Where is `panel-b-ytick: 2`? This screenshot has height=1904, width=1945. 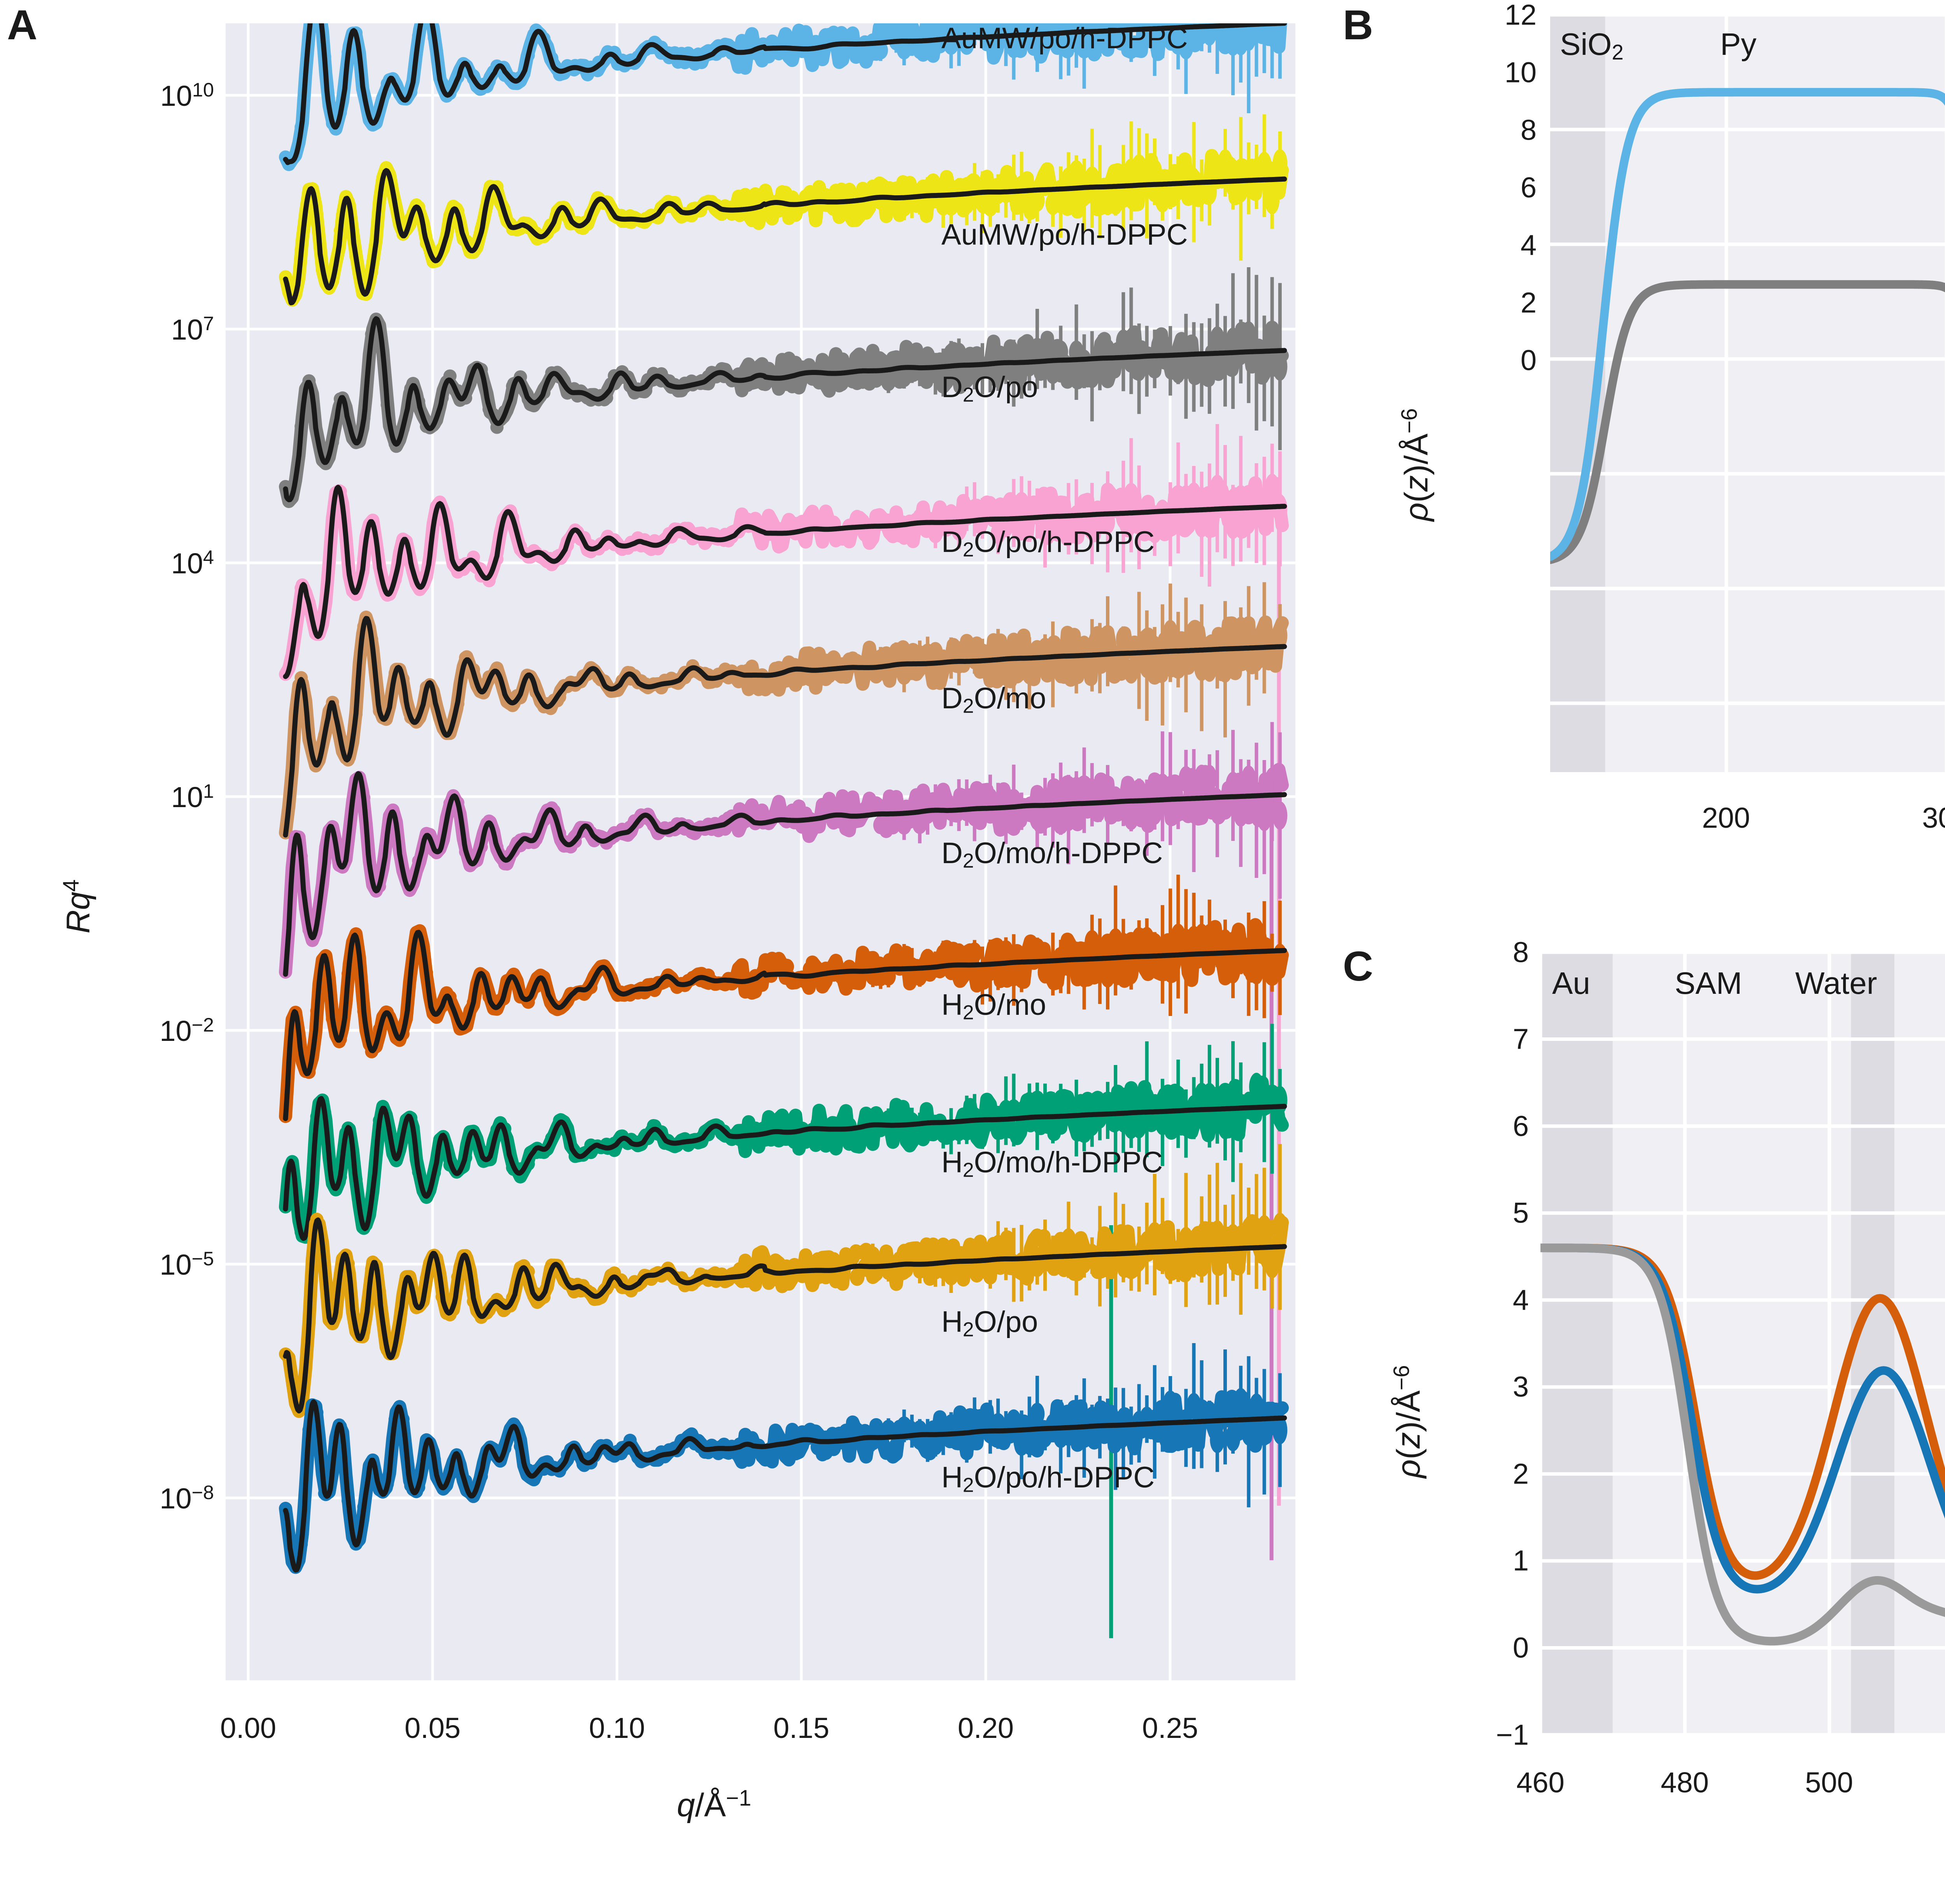
panel-b-ytick: 2 is located at coordinates (1528, 302).